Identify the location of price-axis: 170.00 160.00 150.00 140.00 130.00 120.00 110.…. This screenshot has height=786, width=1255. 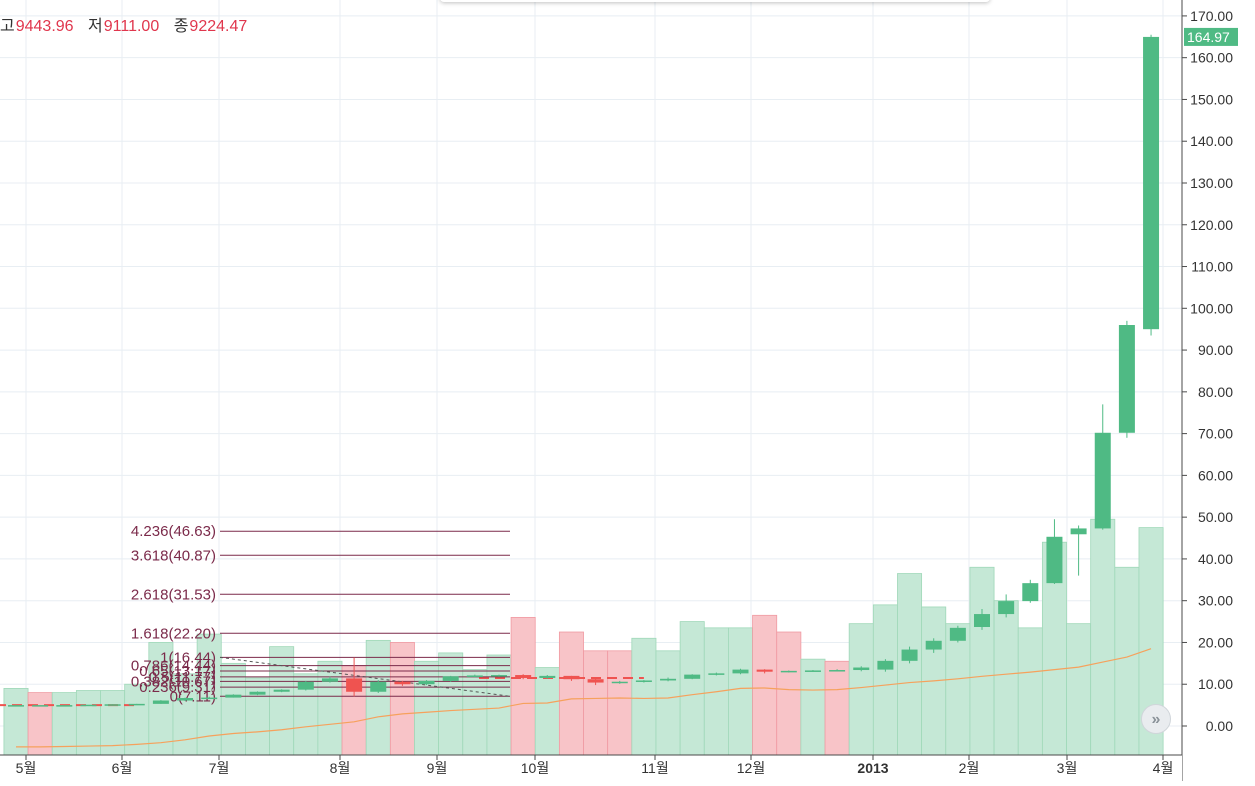
(1218, 390).